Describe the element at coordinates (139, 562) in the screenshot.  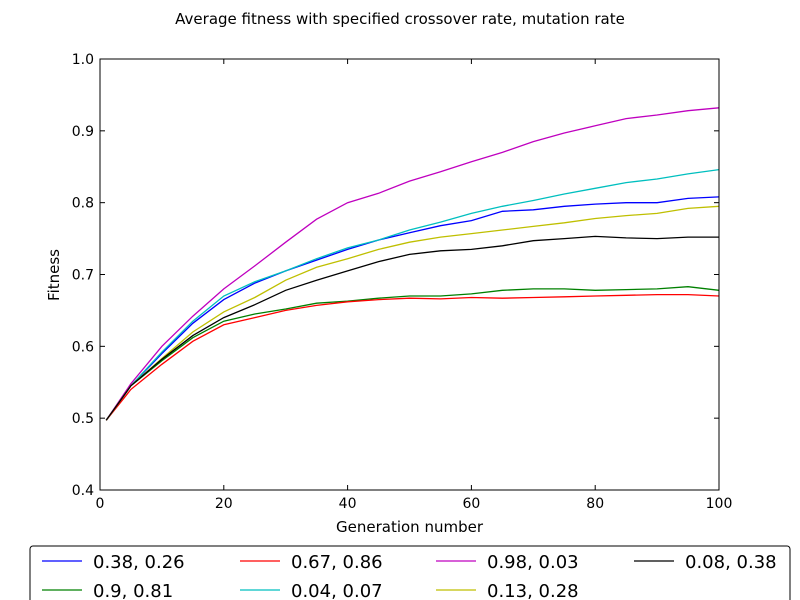
I see `legend-label-1: 0.38, 0.26` at that location.